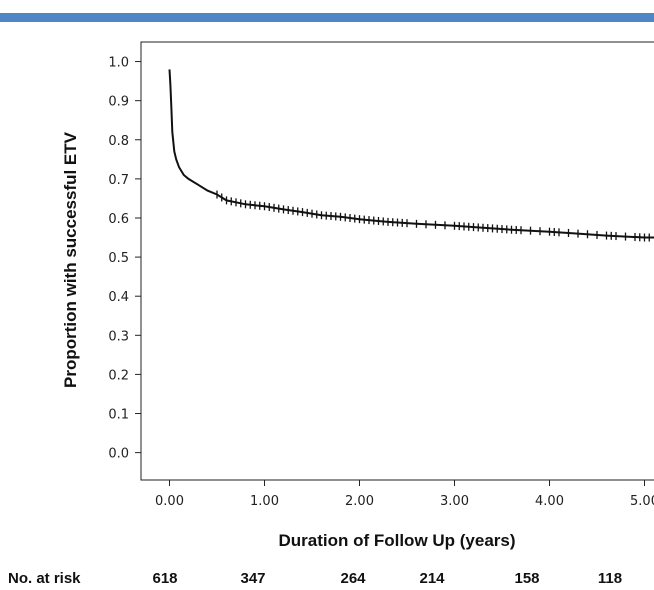 The height and width of the screenshot is (590, 654). Describe the element at coordinates (118, 102) in the screenshot. I see `y-tick-label: 0.9` at that location.